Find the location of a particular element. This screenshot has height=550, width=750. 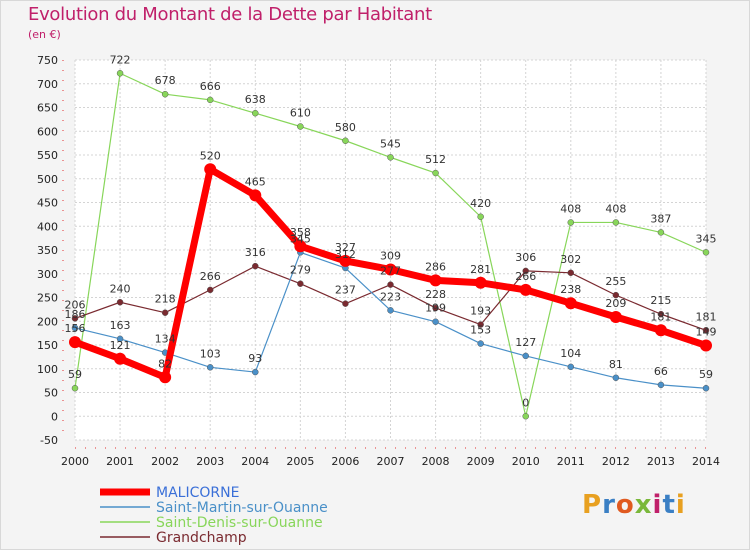

data-label: 199 is located at coordinates (435, 308).